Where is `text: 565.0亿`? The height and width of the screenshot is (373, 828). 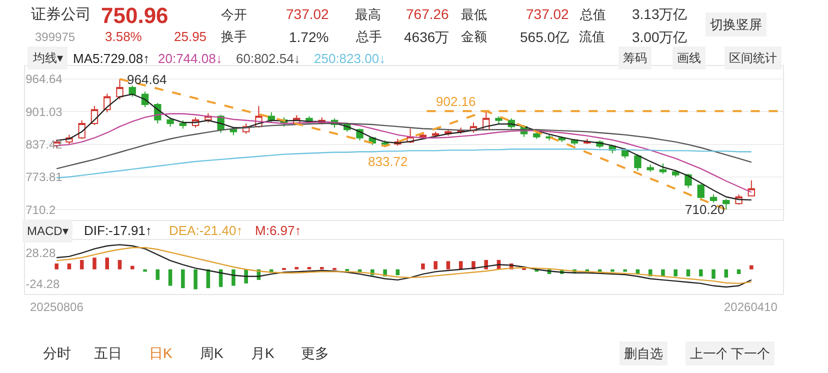 text: 565.0亿 is located at coordinates (545, 37).